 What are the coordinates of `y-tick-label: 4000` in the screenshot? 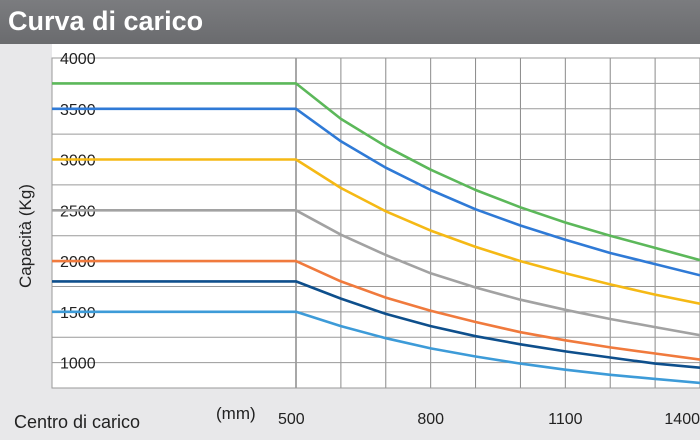 It's located at (78, 59).